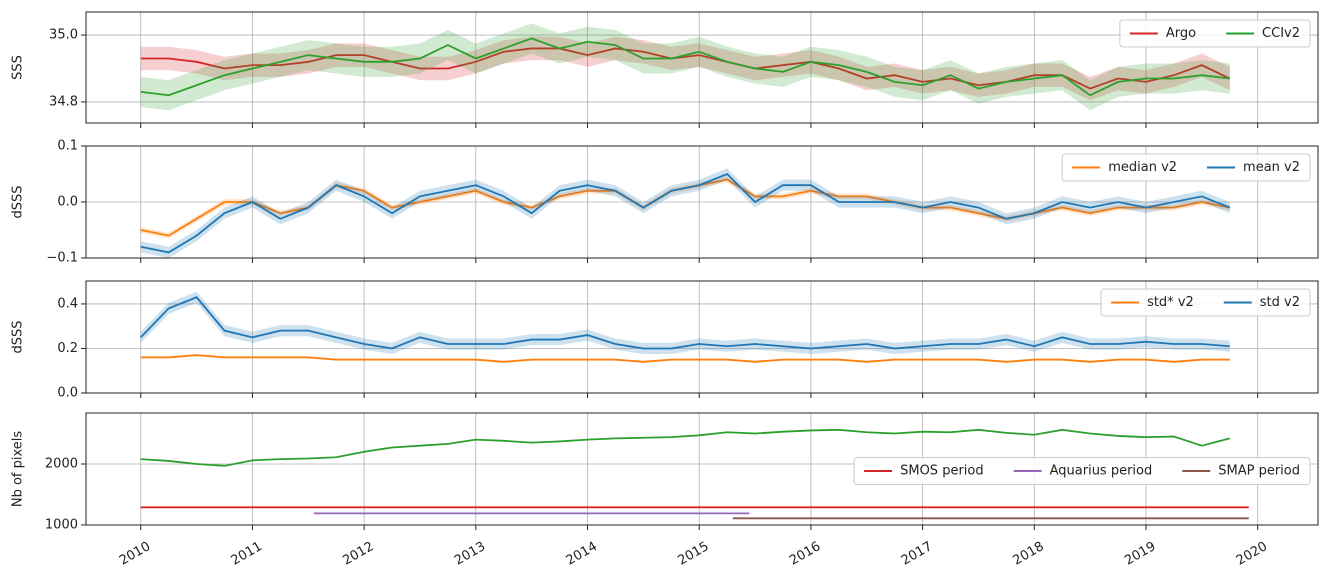 This screenshot has height=574, width=1321. What do you see at coordinates (63, 101) in the screenshot?
I see `y-tick-label: 34.8` at bounding box center [63, 101].